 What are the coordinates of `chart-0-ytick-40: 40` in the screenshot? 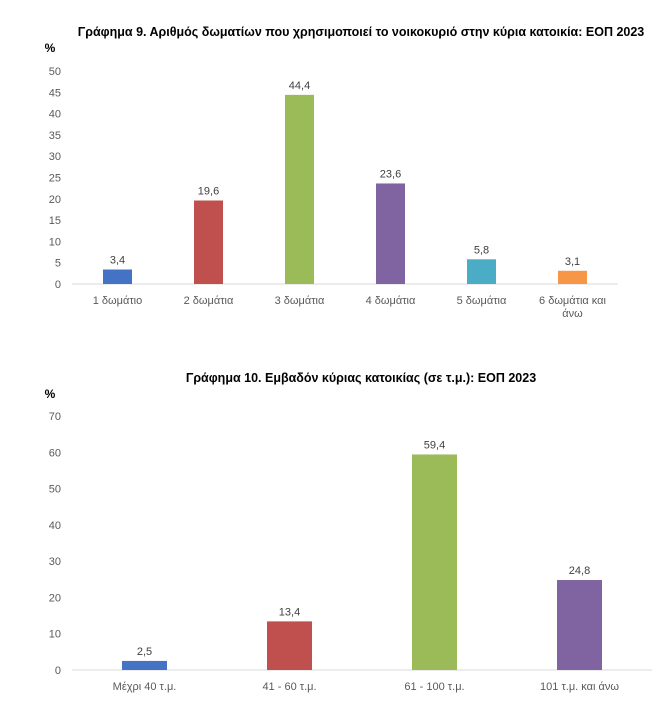 It's located at (55, 115).